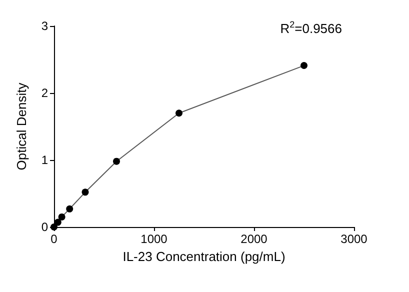 This screenshot has height=292, width=409. What do you see at coordinates (204, 256) in the screenshot?
I see `x-axis-title: IL-23 Concentration (pg/mL)` at bounding box center [204, 256].